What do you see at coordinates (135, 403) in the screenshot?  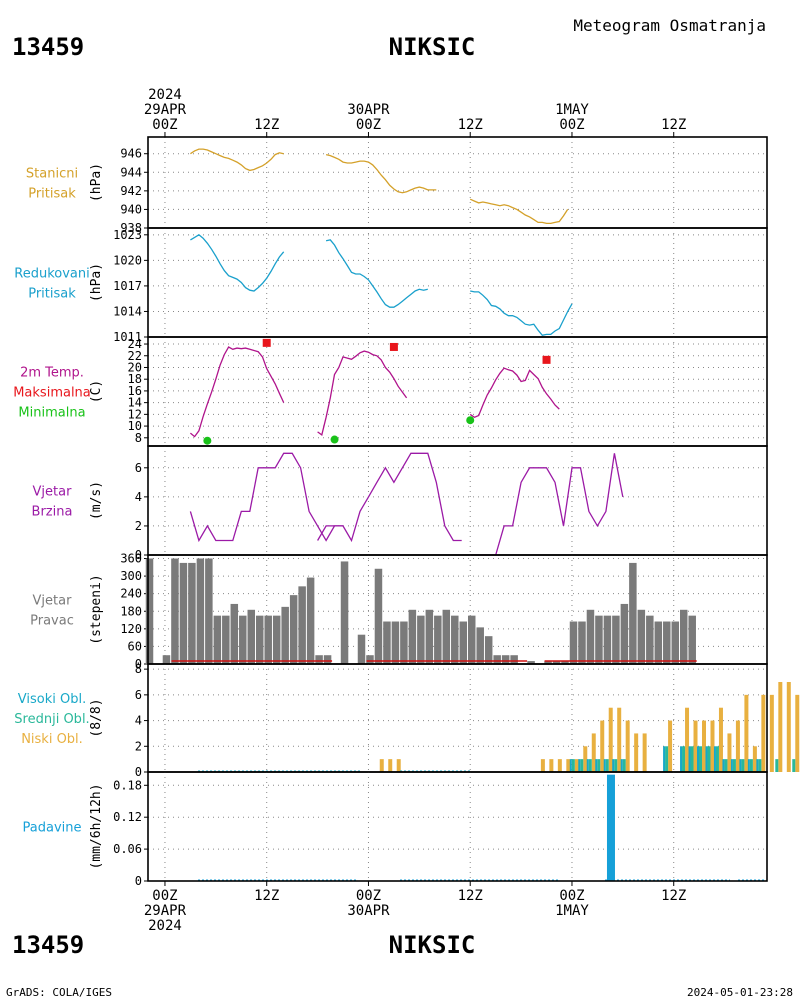 I see `ytick-label: 14` at bounding box center [135, 403].